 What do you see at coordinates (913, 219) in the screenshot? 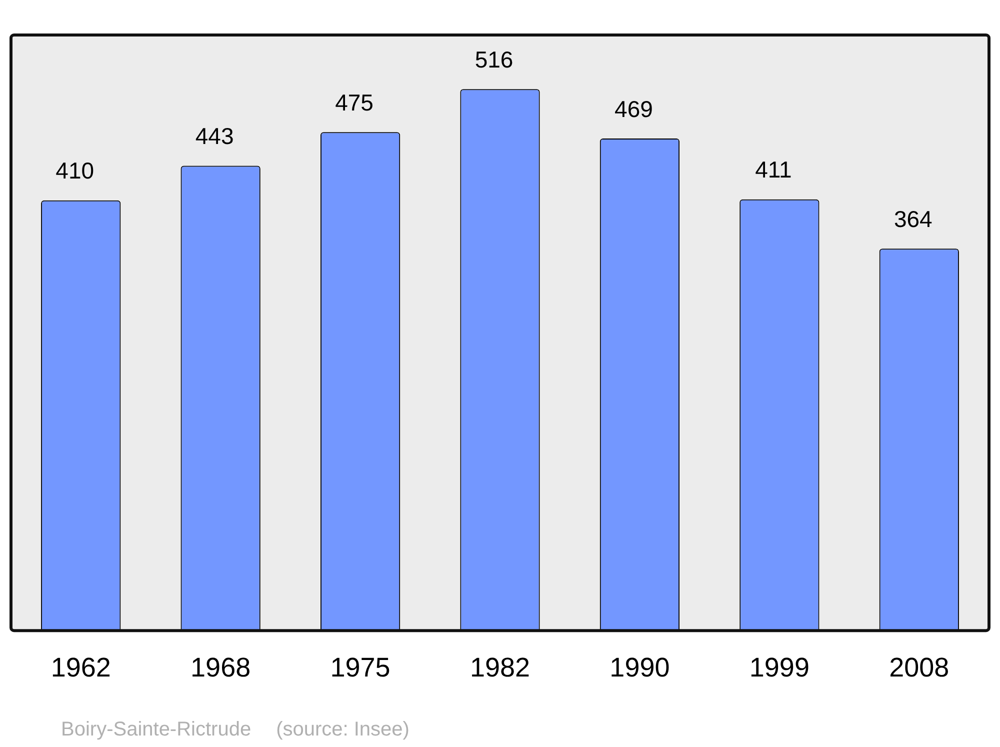
I see `data-label: 364` at bounding box center [913, 219].